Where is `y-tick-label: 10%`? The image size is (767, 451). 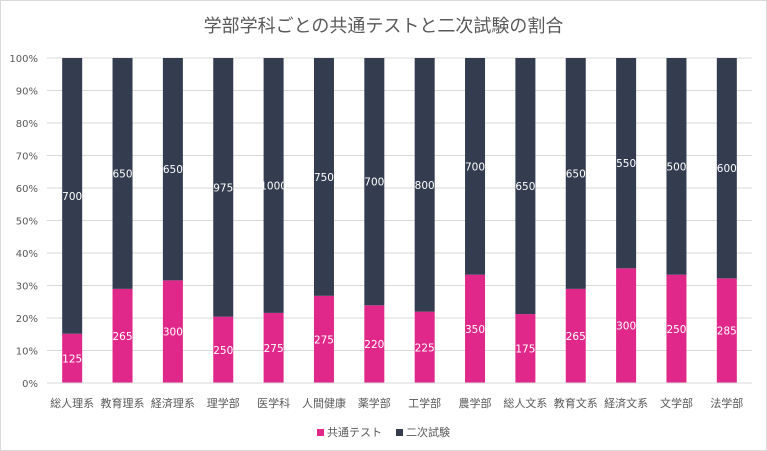 y-tick-label: 10% is located at coordinates (27, 352).